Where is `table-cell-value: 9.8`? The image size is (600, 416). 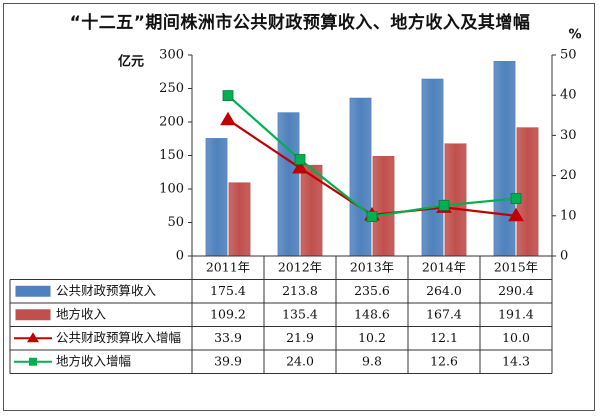 table-cell-value: 9.8 is located at coordinates (372, 360).